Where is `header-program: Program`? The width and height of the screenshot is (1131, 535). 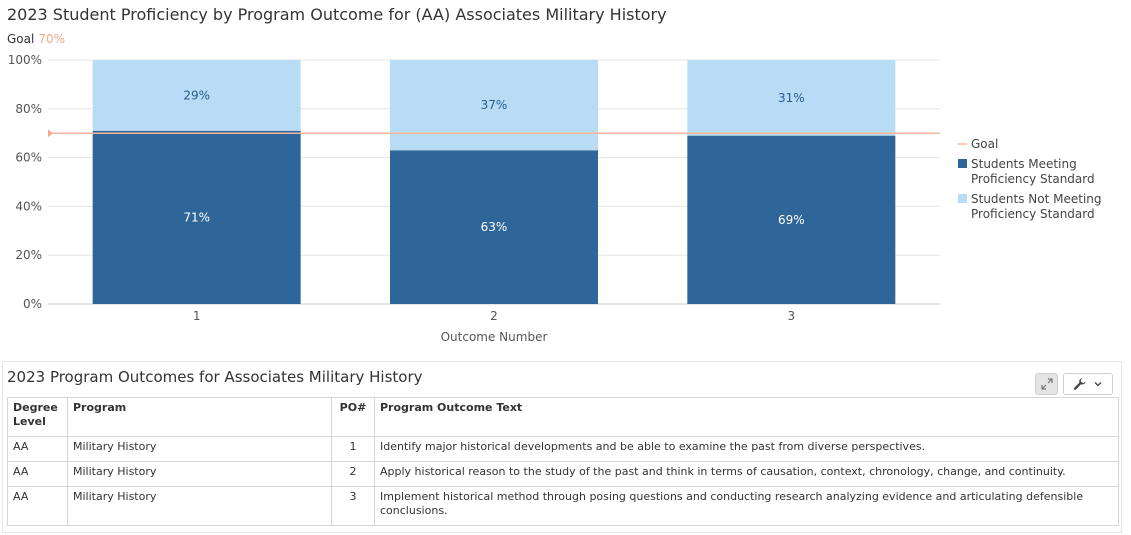
header-program: Program is located at coordinates (199, 417).